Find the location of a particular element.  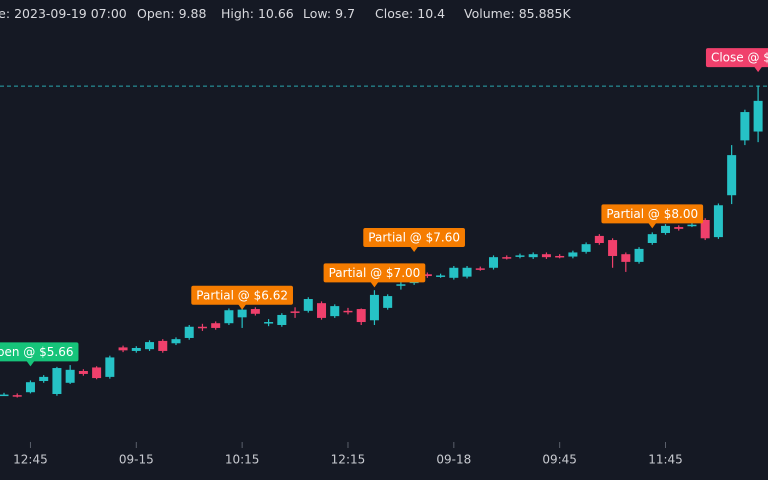

trade-marker: Partial @ $6.62 is located at coordinates (242, 297).